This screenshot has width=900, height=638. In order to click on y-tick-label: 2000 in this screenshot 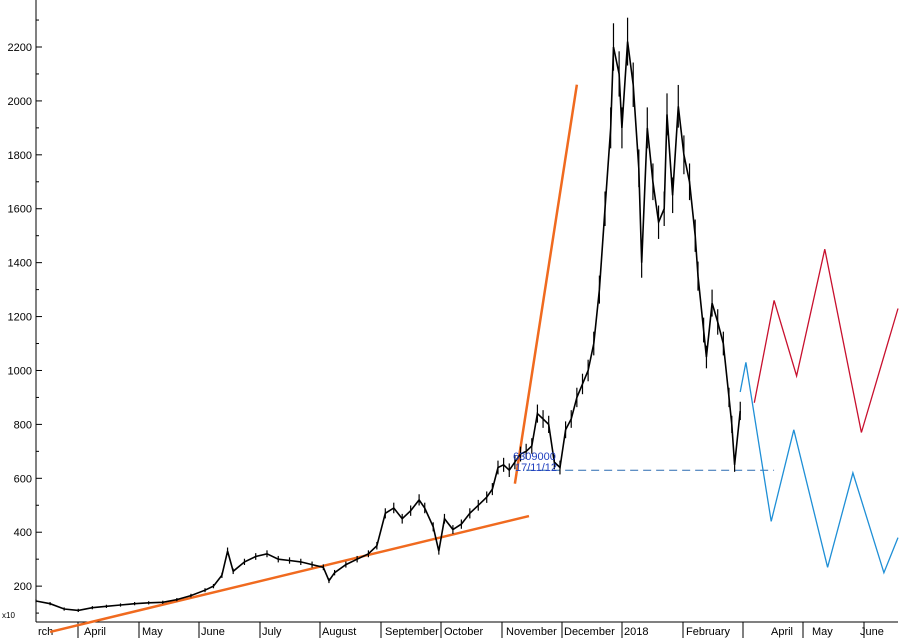, I will do `click(20, 102)`.